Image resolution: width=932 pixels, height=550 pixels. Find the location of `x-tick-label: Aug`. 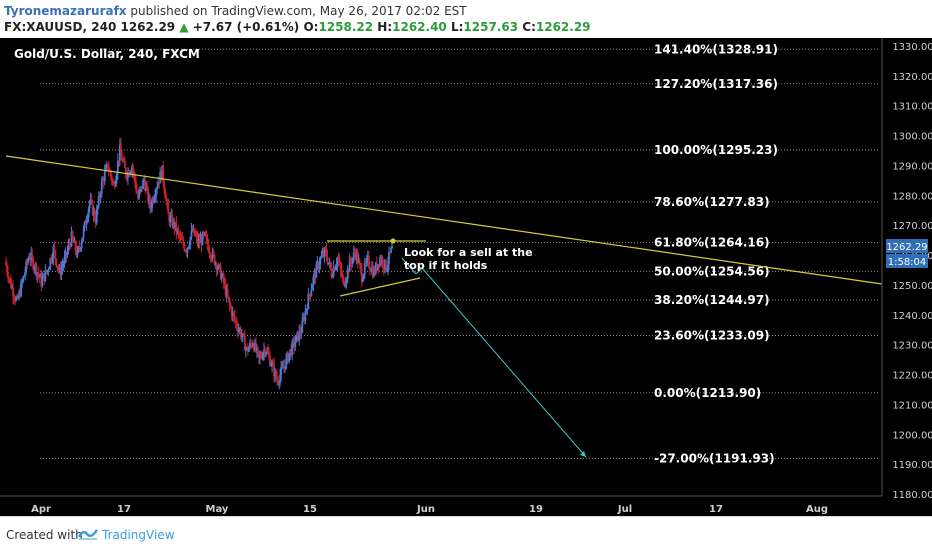

x-tick-label: Aug is located at coordinates (817, 509).